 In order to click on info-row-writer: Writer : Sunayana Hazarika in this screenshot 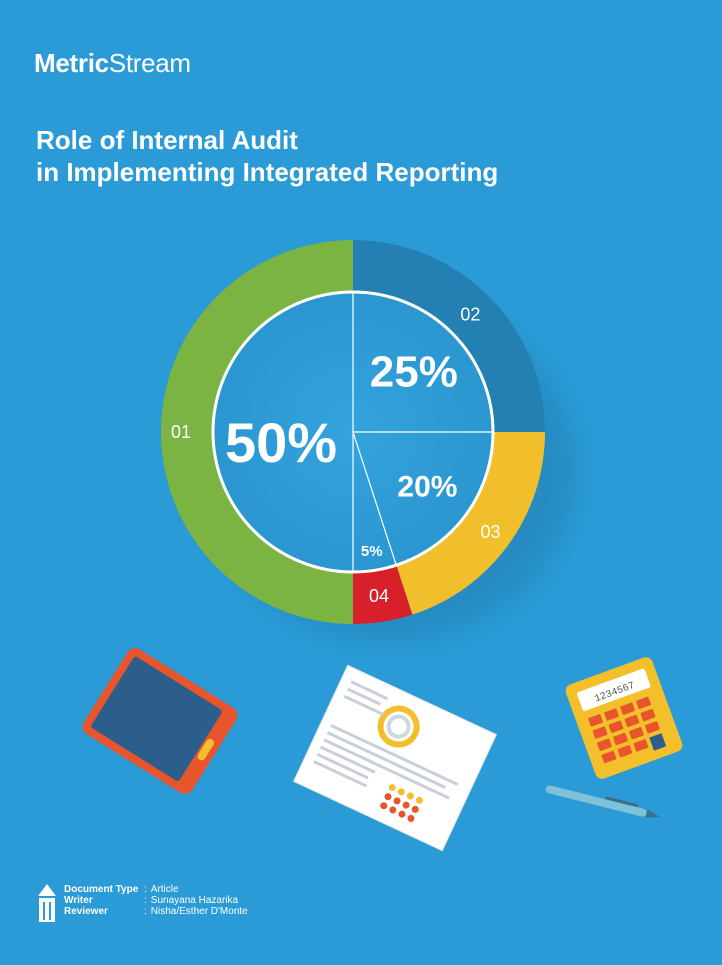, I will do `click(151, 900)`.